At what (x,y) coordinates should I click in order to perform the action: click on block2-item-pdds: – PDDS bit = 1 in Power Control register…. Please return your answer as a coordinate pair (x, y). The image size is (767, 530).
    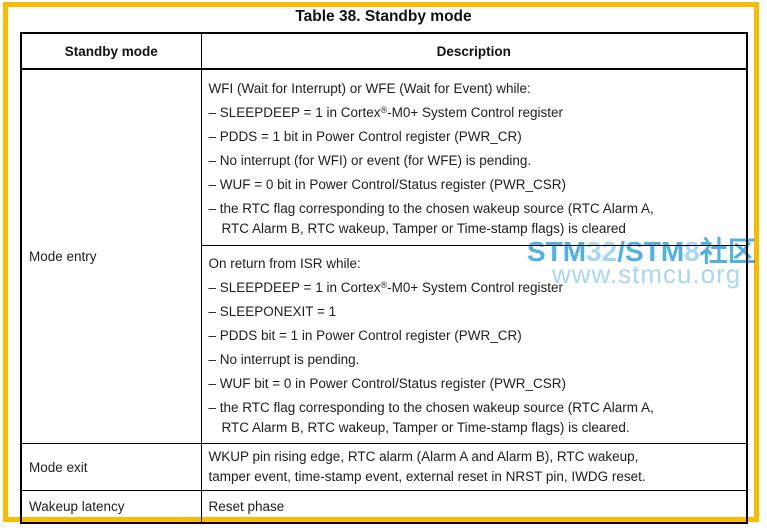
    Looking at the image, I should click on (365, 335).